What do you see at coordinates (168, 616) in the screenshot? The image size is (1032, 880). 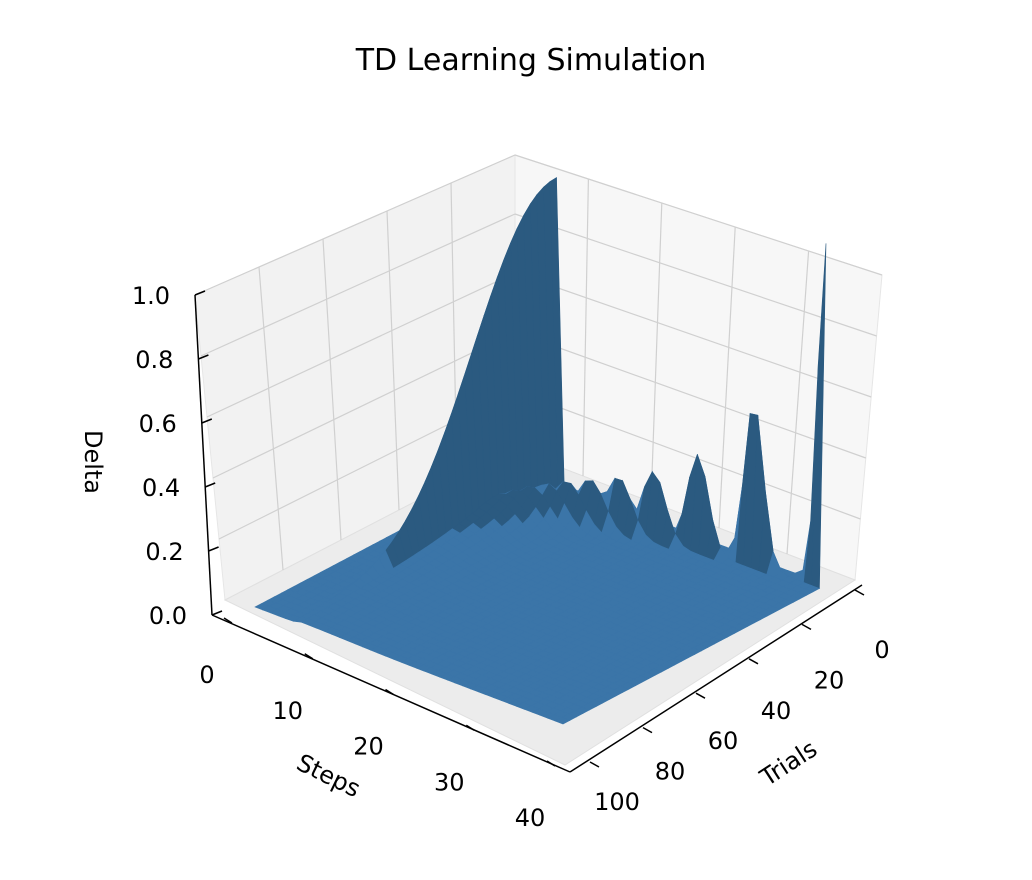 I see `z-tick-label: 0.0` at bounding box center [168, 616].